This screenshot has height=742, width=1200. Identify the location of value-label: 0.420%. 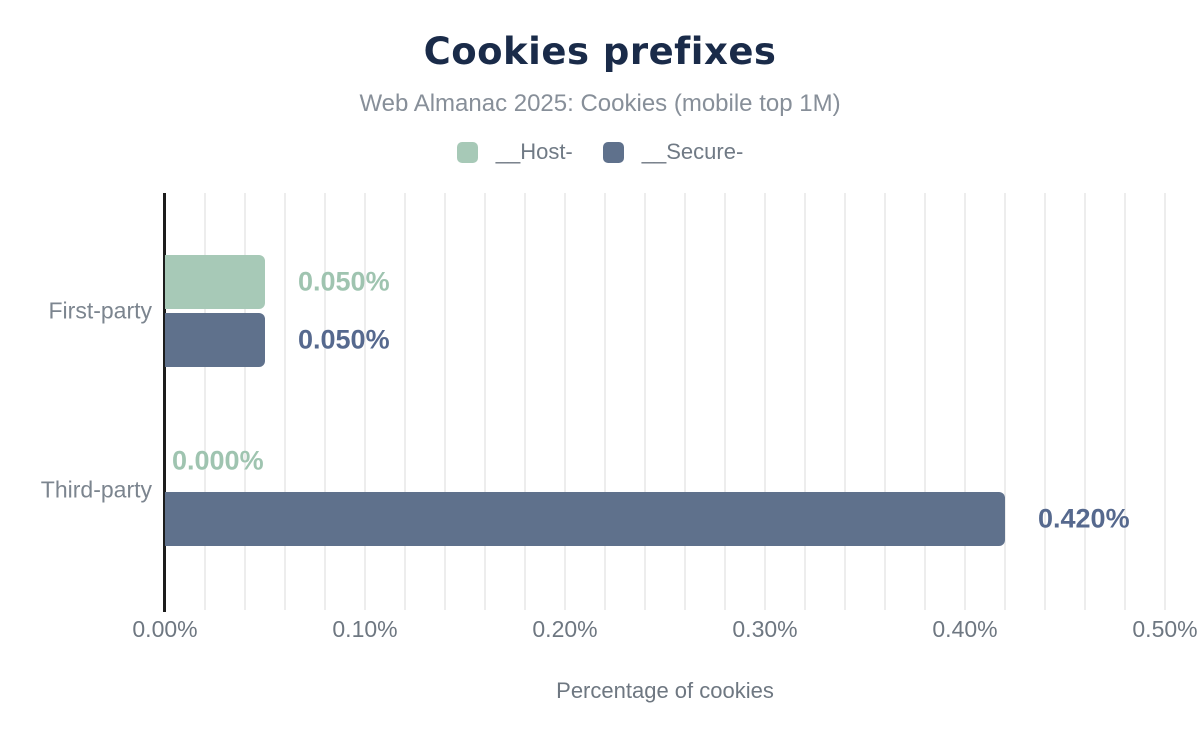
(1084, 518).